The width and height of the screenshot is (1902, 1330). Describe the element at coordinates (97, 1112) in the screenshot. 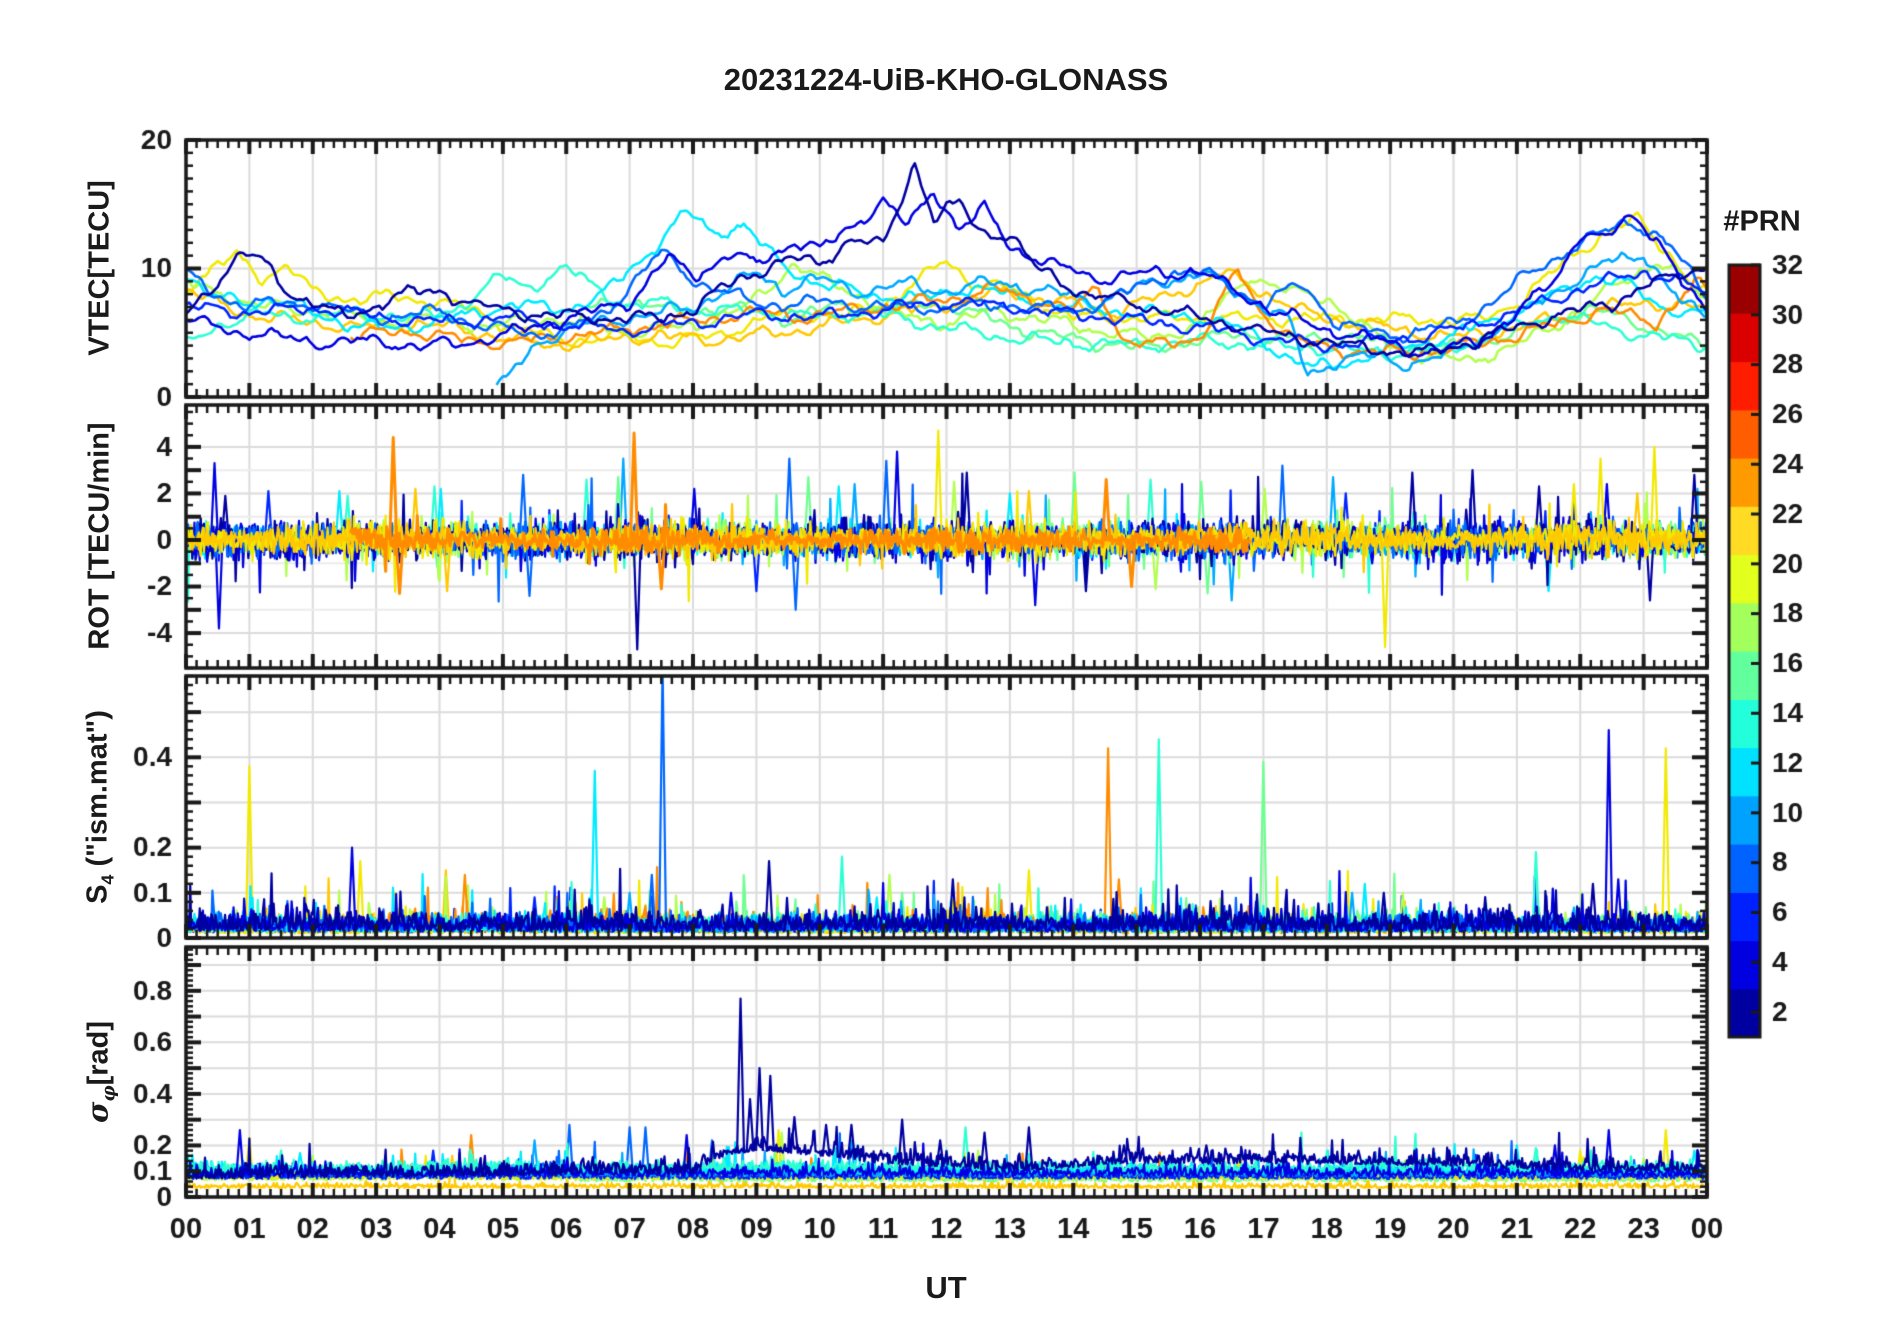

I see `sigma-symbol: σ` at that location.